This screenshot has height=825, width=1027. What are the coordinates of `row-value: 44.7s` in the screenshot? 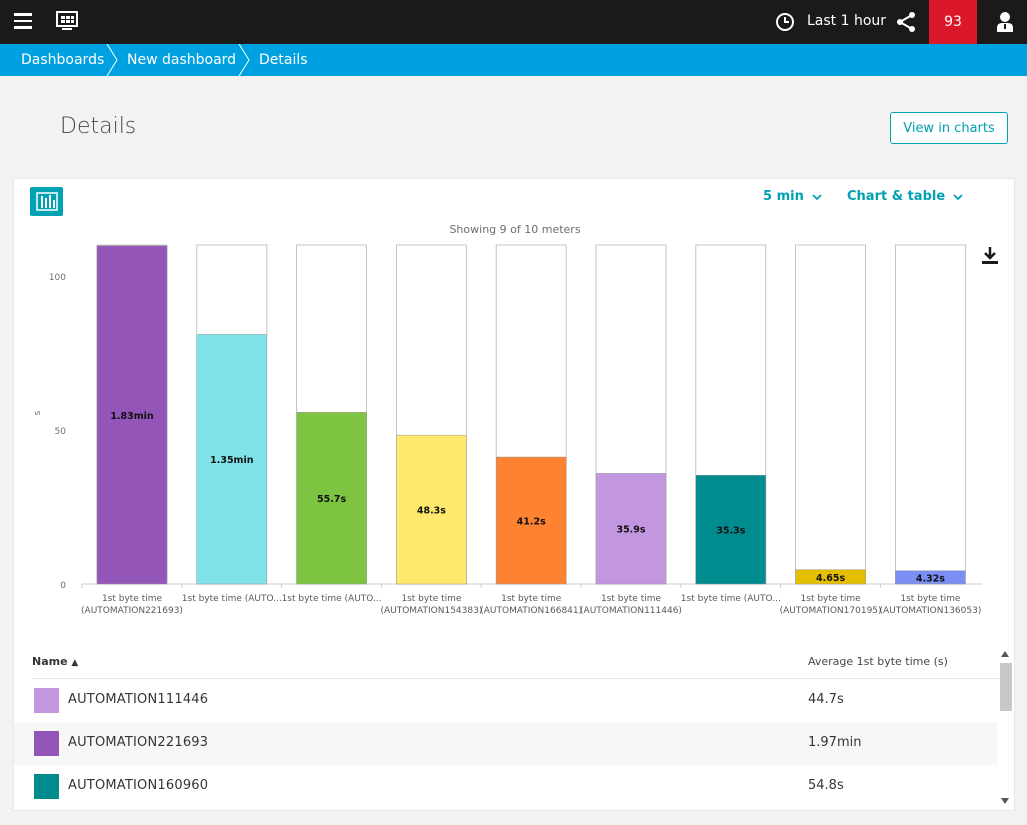 It's located at (826, 699).